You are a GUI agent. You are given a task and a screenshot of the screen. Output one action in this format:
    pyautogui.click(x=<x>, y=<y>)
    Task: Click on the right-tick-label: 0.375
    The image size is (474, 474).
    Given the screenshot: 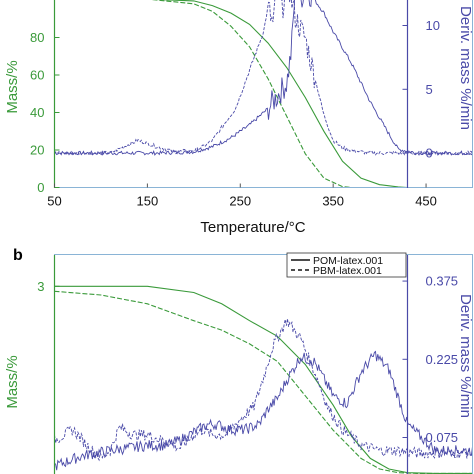 What is the action you would take?
    pyautogui.click(x=442, y=281)
    